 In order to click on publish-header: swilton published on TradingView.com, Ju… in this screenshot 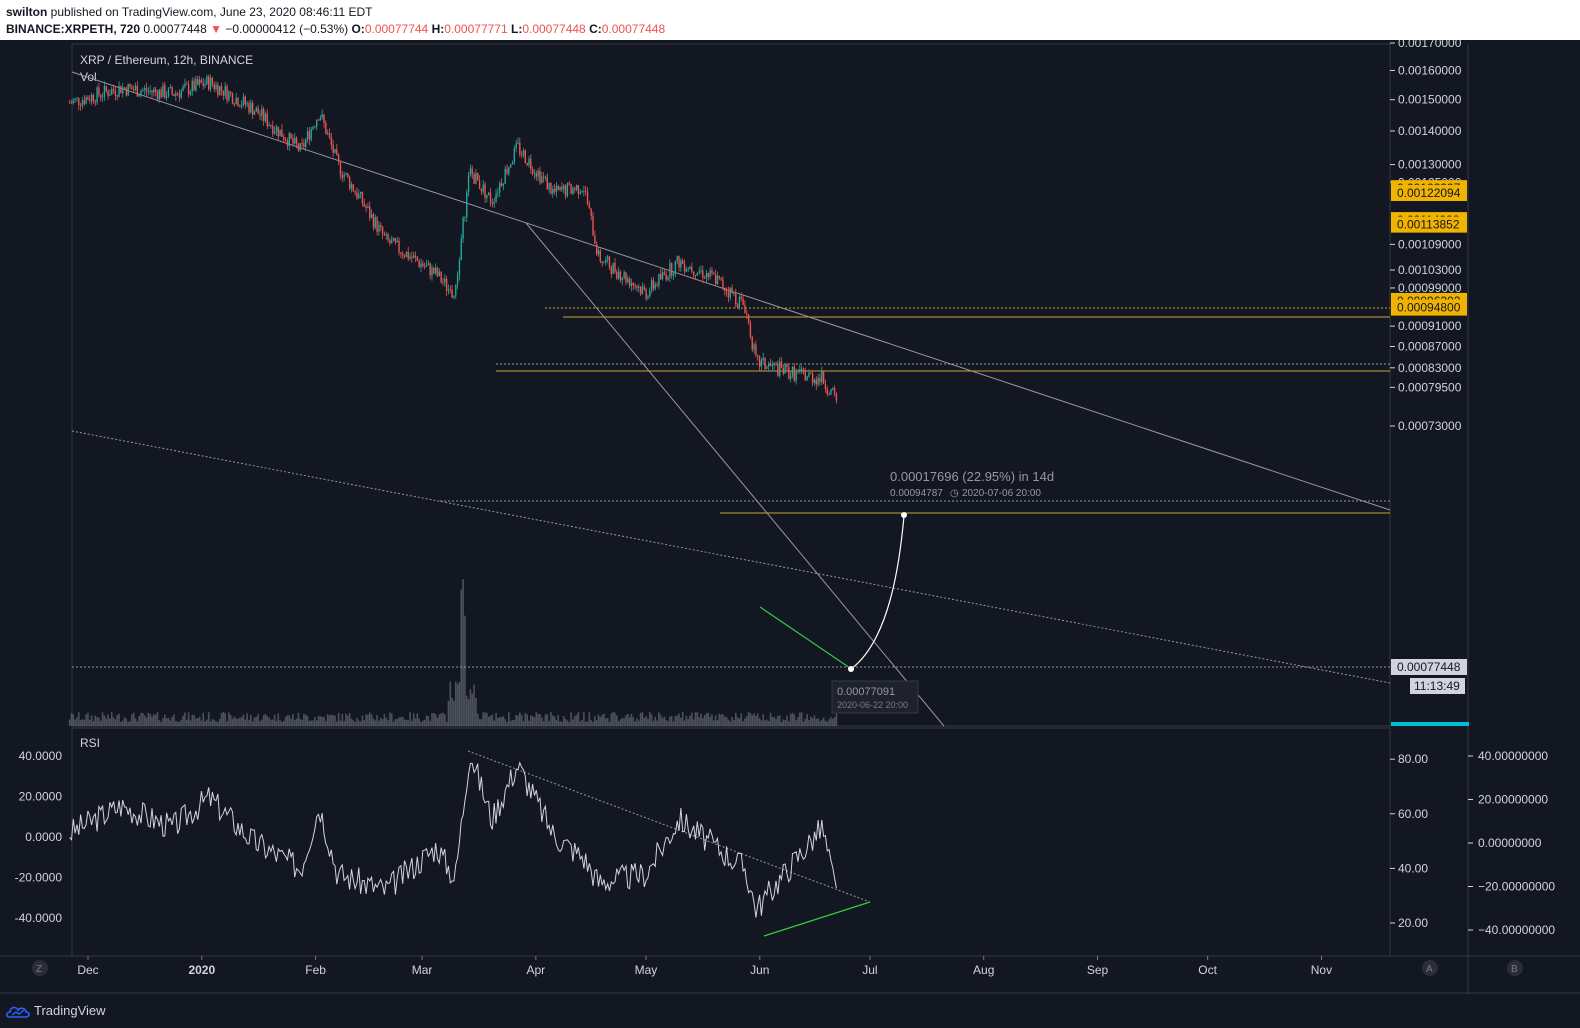, I will do `click(790, 20)`.